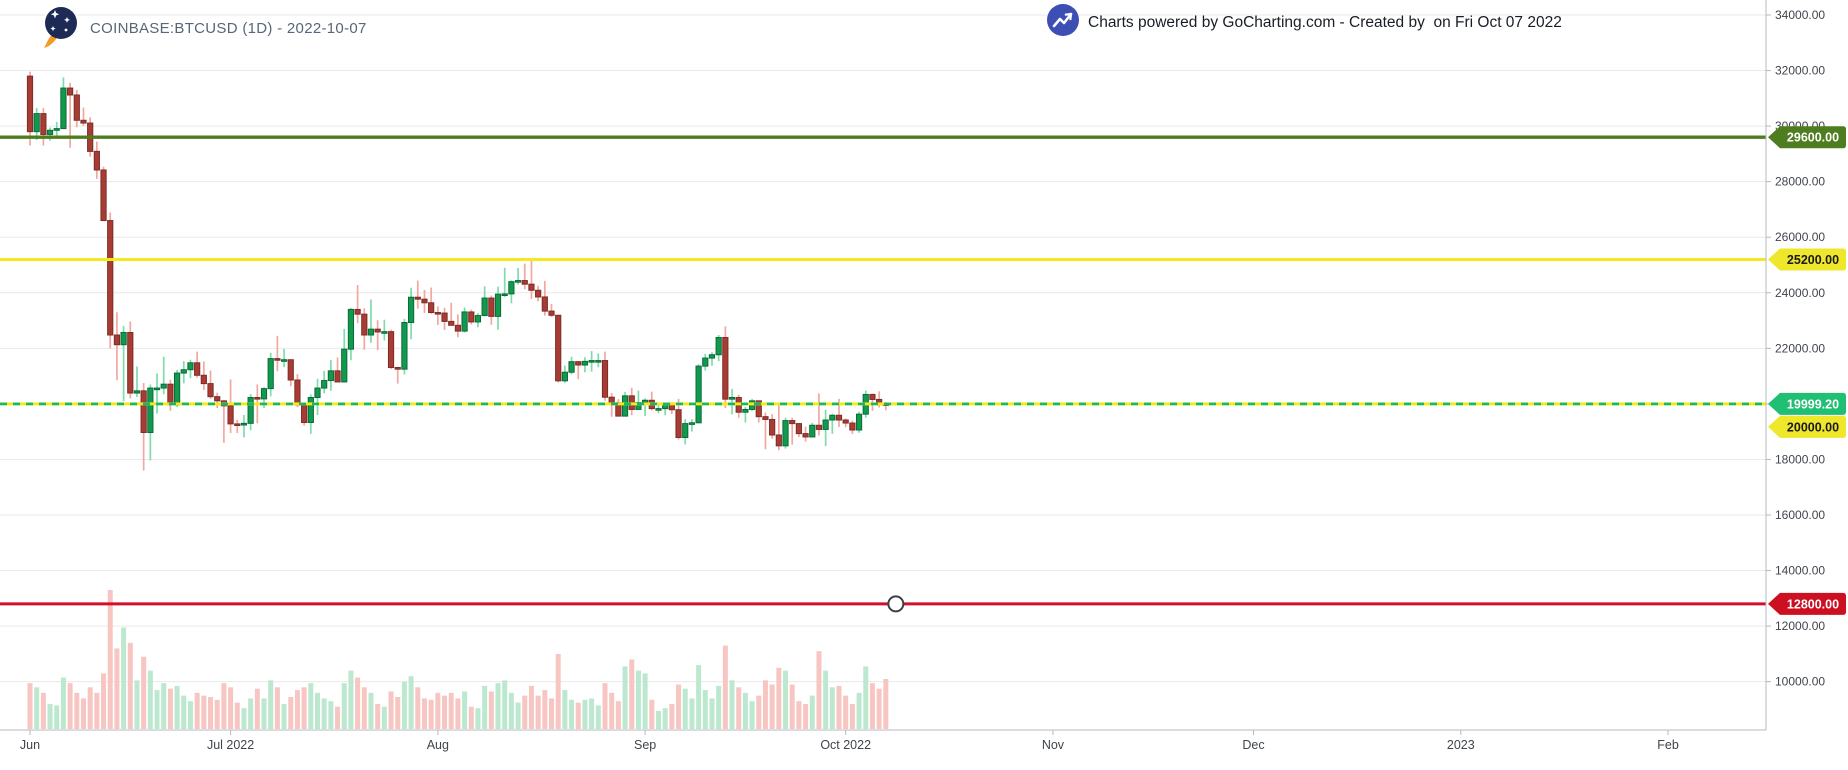 The image size is (1848, 770). I want to click on price-tick-label: 10000.00, so click(1800, 682).